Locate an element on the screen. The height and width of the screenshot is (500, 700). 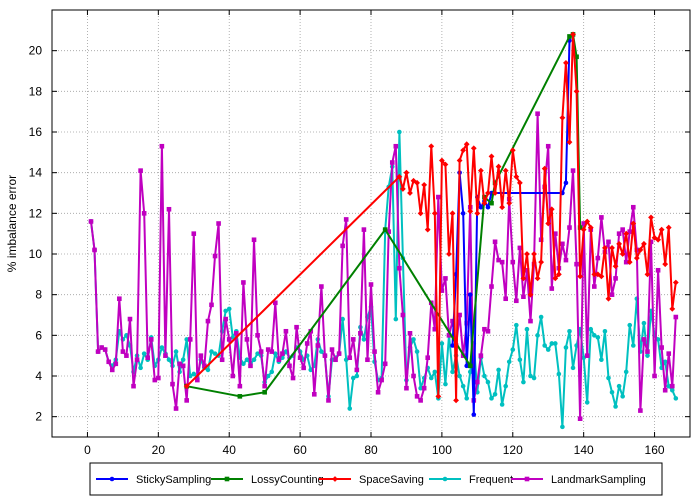
y-tick-label: 10 is located at coordinates (36, 254).